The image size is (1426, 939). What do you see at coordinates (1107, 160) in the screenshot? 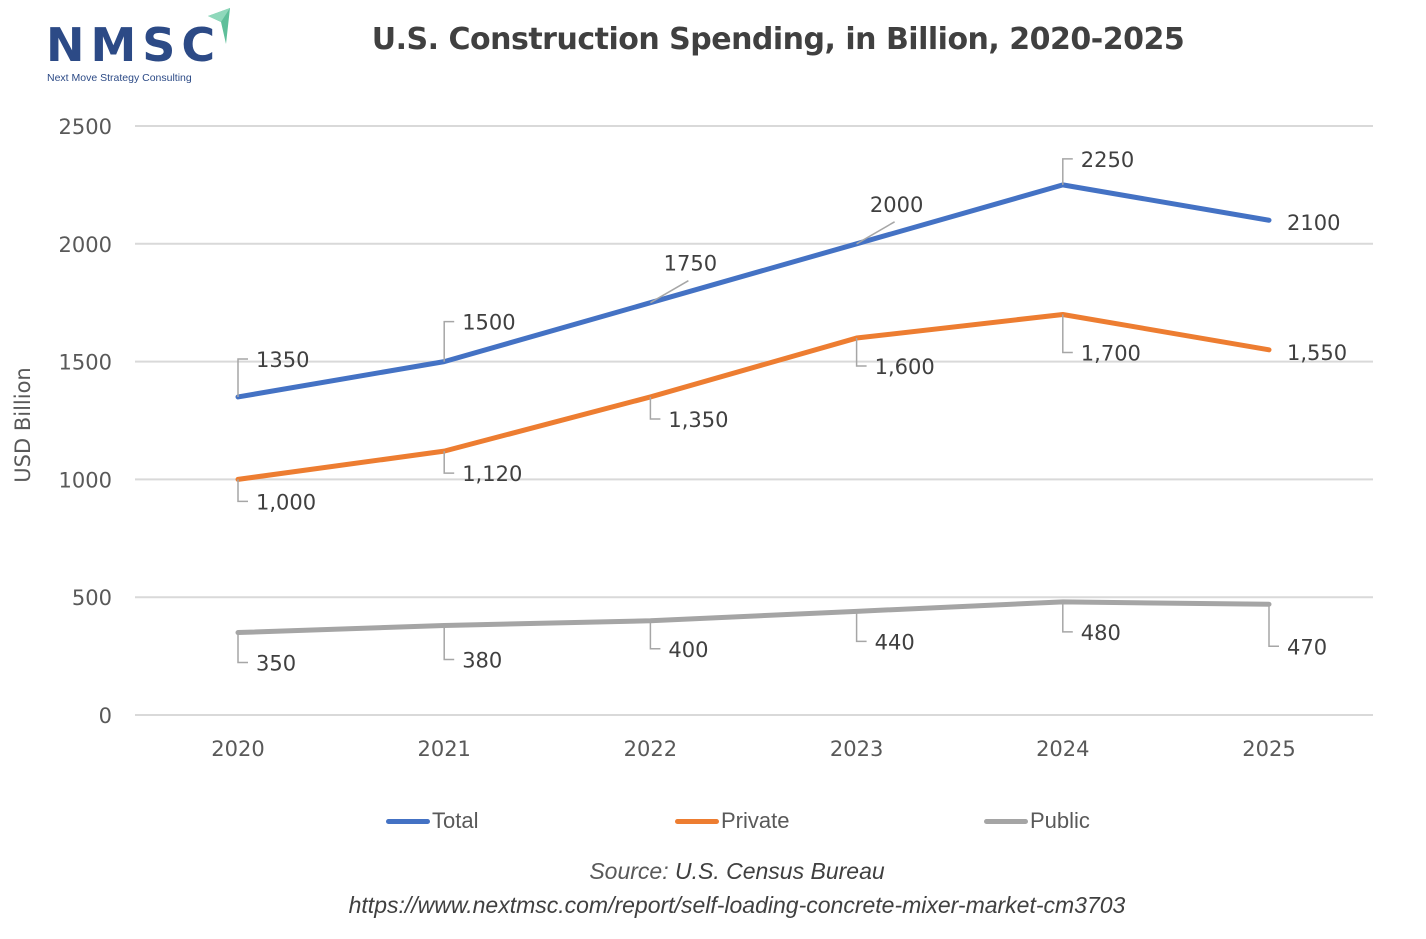
I see `data-label: 2250` at bounding box center [1107, 160].